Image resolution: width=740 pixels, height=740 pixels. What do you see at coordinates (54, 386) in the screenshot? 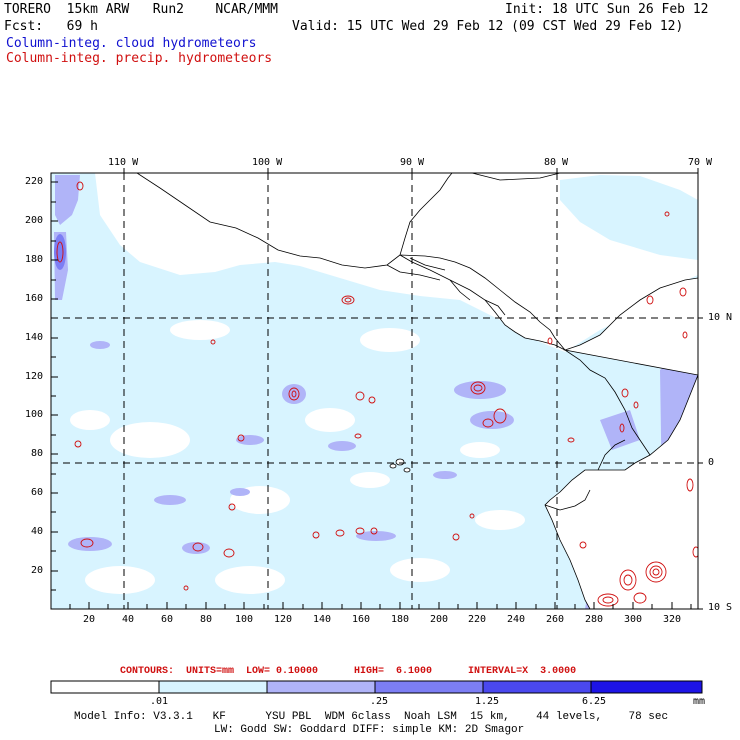
I see `y-tick-marks` at bounding box center [54, 386].